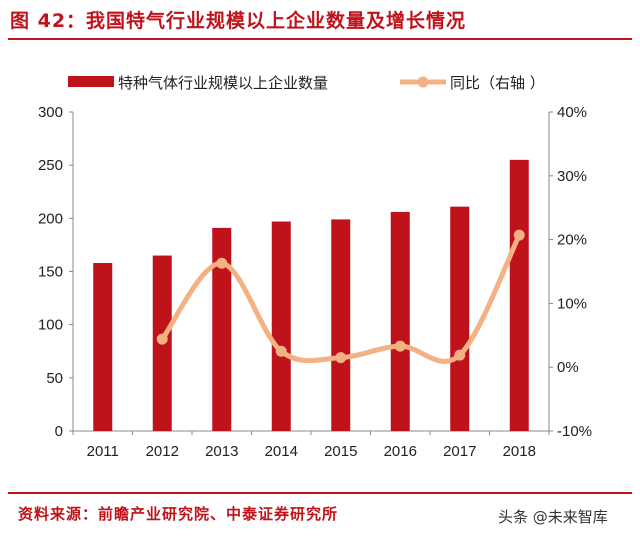 Image resolution: width=640 pixels, height=540 pixels. What do you see at coordinates (162, 451) in the screenshot?
I see `x-tick-label: 2012` at bounding box center [162, 451].